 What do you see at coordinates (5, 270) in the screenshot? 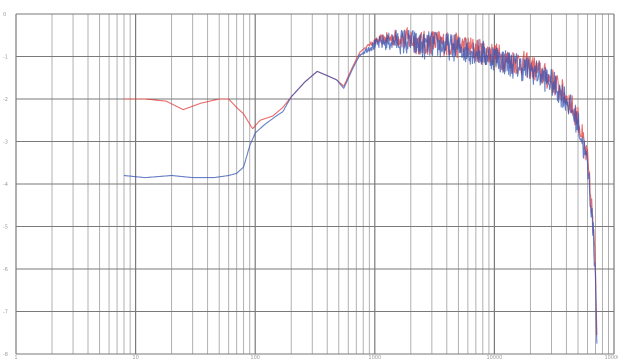
I see `y-tick-label: -6` at bounding box center [5, 270].